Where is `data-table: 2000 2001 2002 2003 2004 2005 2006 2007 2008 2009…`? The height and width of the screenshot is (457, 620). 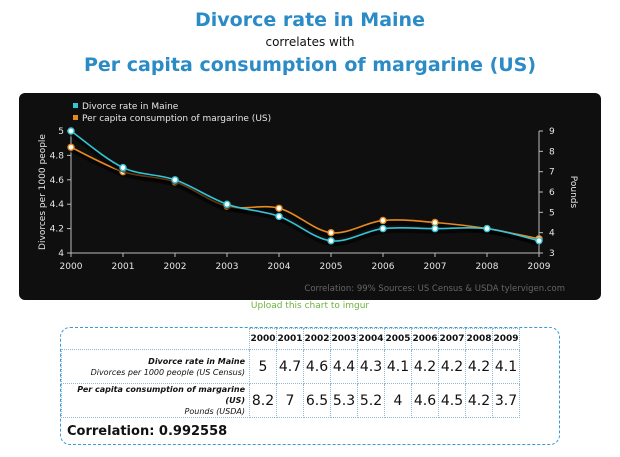 data-table: 2000 2001 2002 2003 2004 2005 2006 2007 2008 2009… is located at coordinates (294, 373).